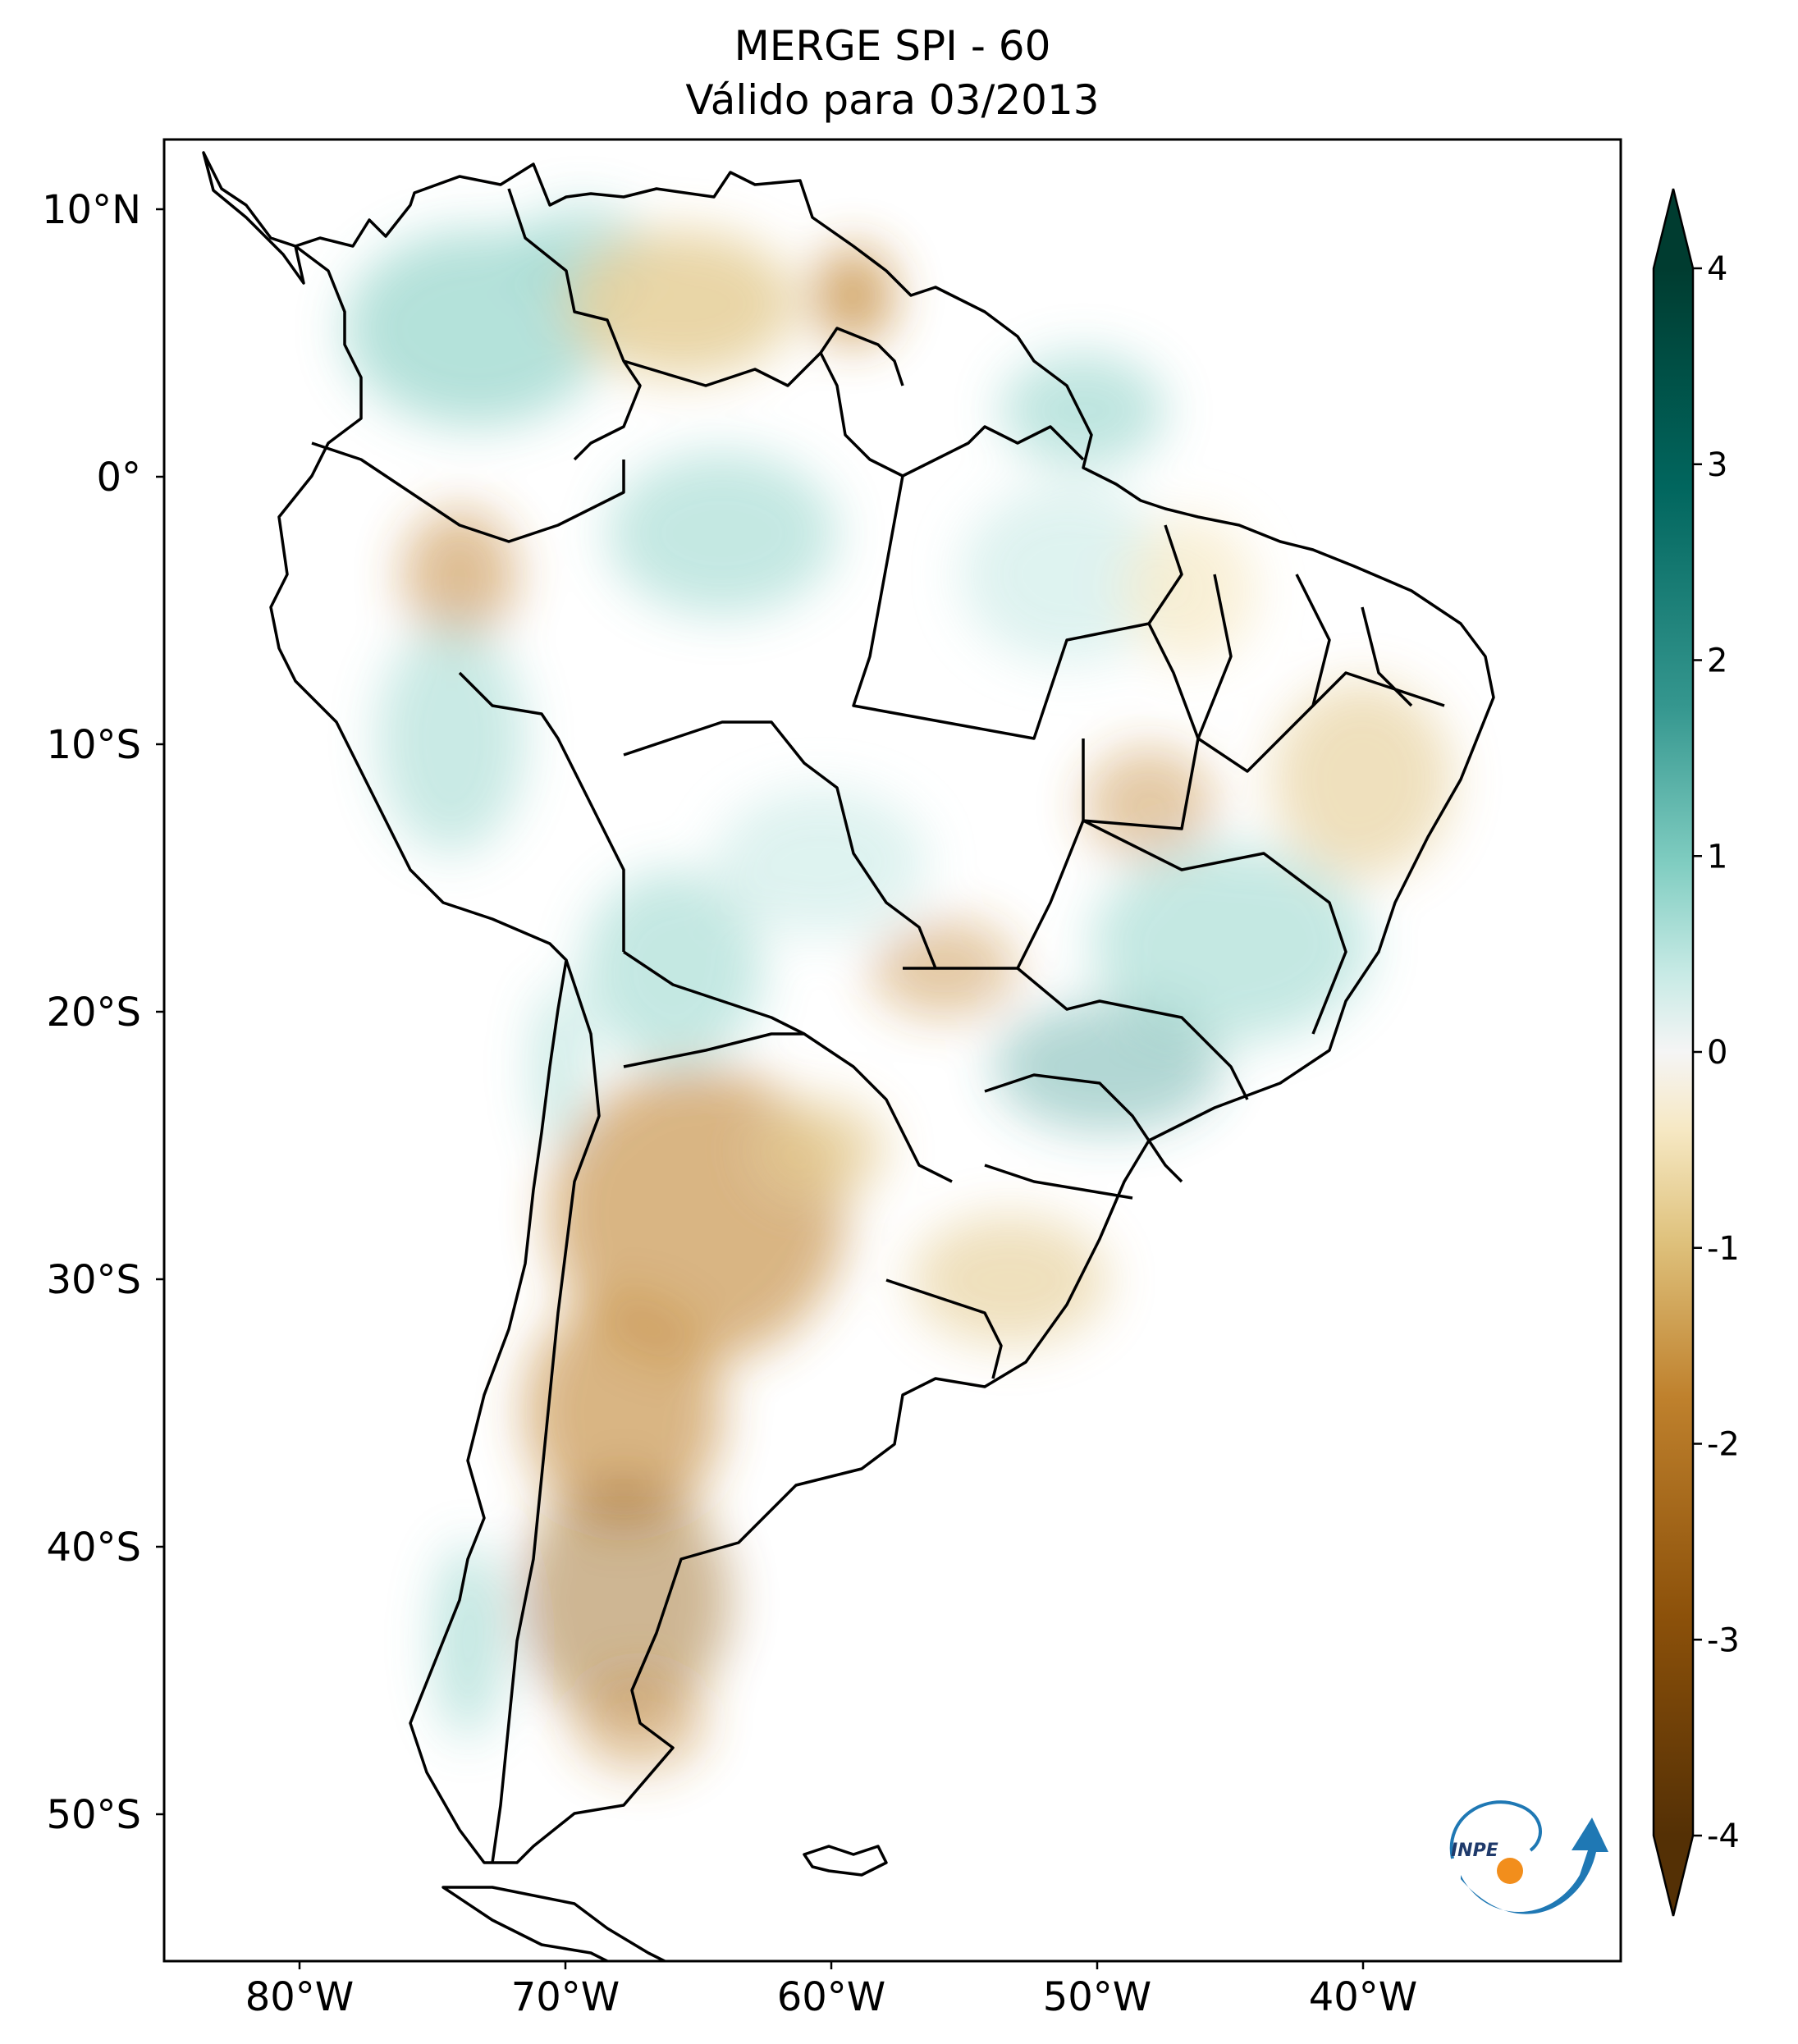 This screenshot has width=1798, height=2044. What do you see at coordinates (1673, 228) in the screenshot?
I see `colorbar-max-extend` at bounding box center [1673, 228].